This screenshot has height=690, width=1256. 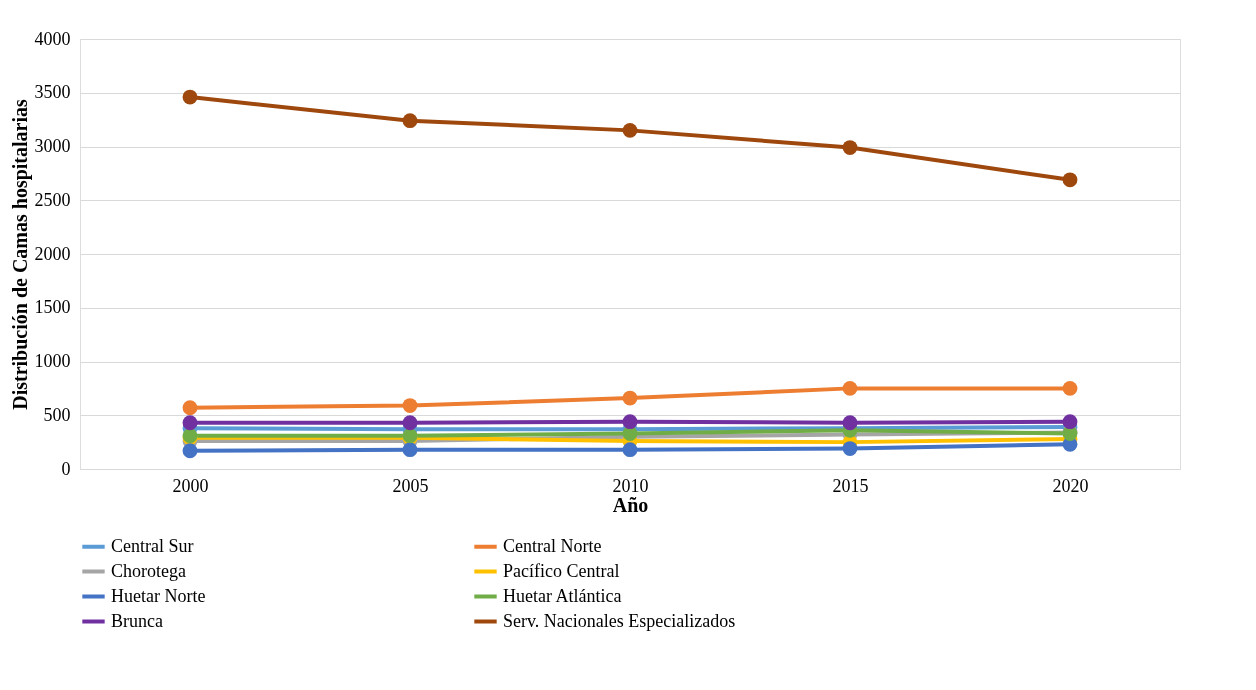 I want to click on legend-label: Central Norte, so click(x=552, y=545).